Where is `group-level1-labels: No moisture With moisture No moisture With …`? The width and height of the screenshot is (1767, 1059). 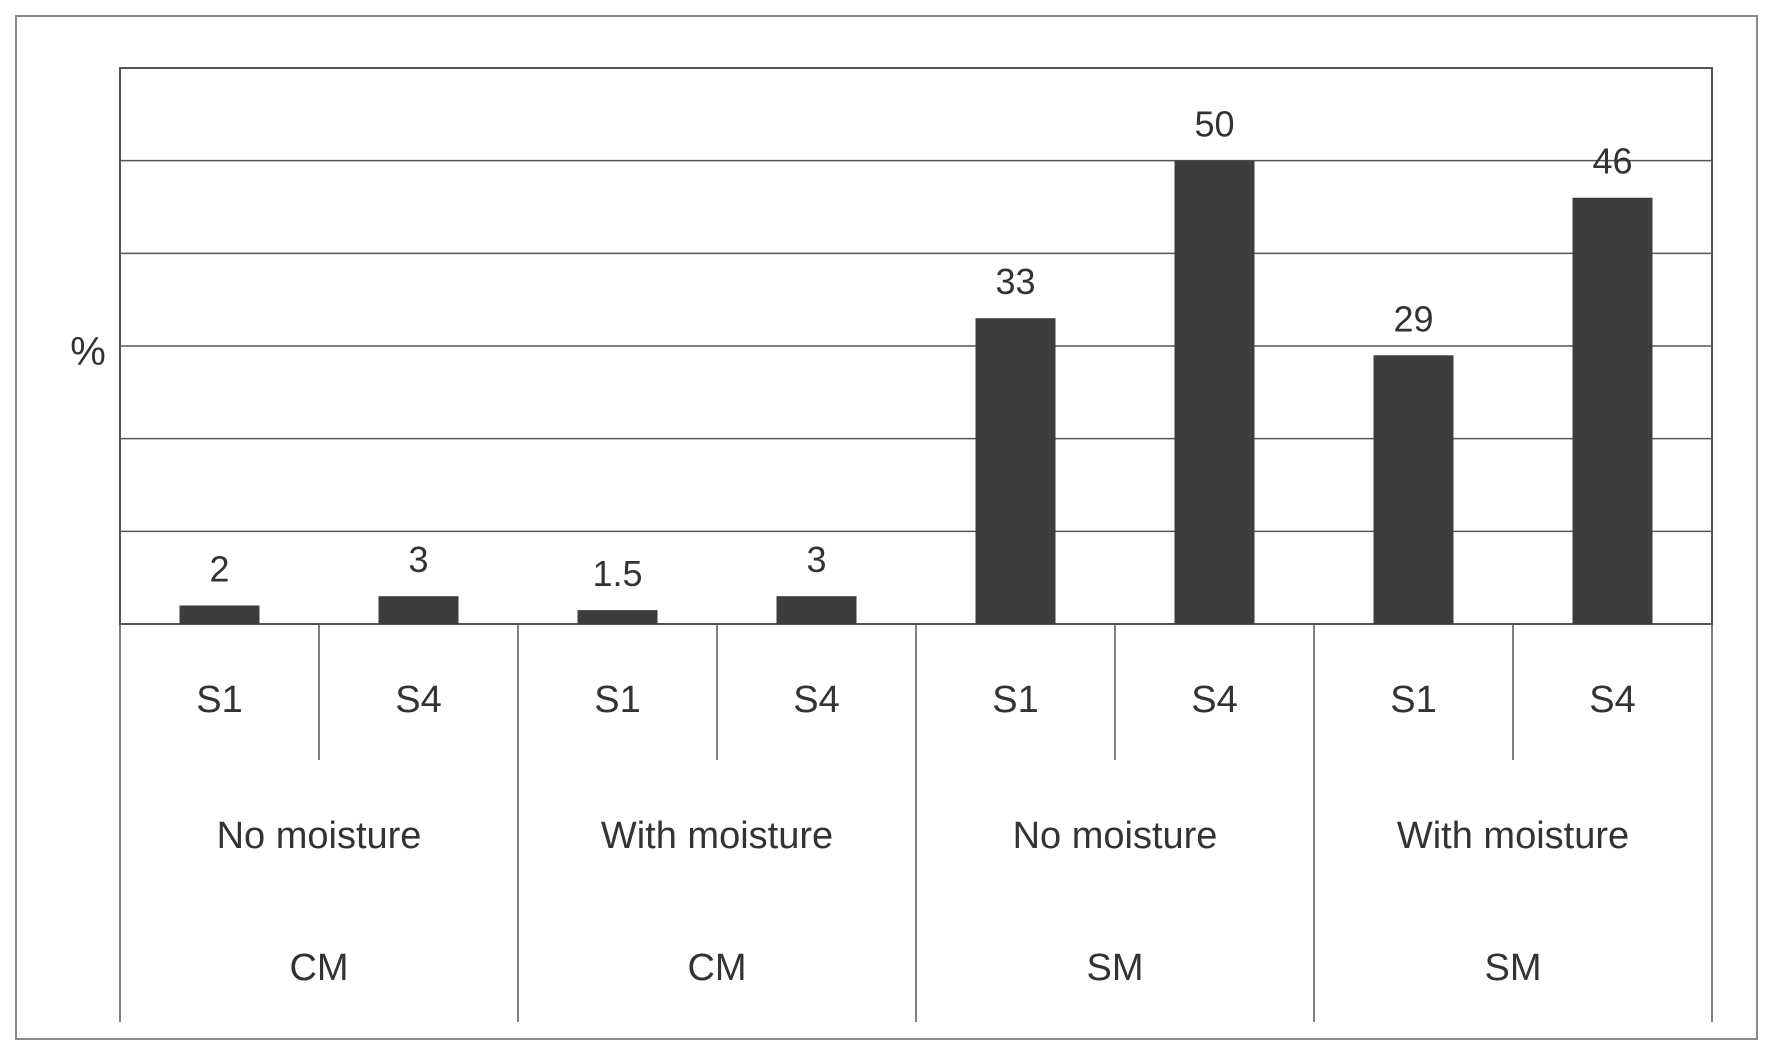
group-level1-labels: No moisture With moisture No moisture With … is located at coordinates (923, 836).